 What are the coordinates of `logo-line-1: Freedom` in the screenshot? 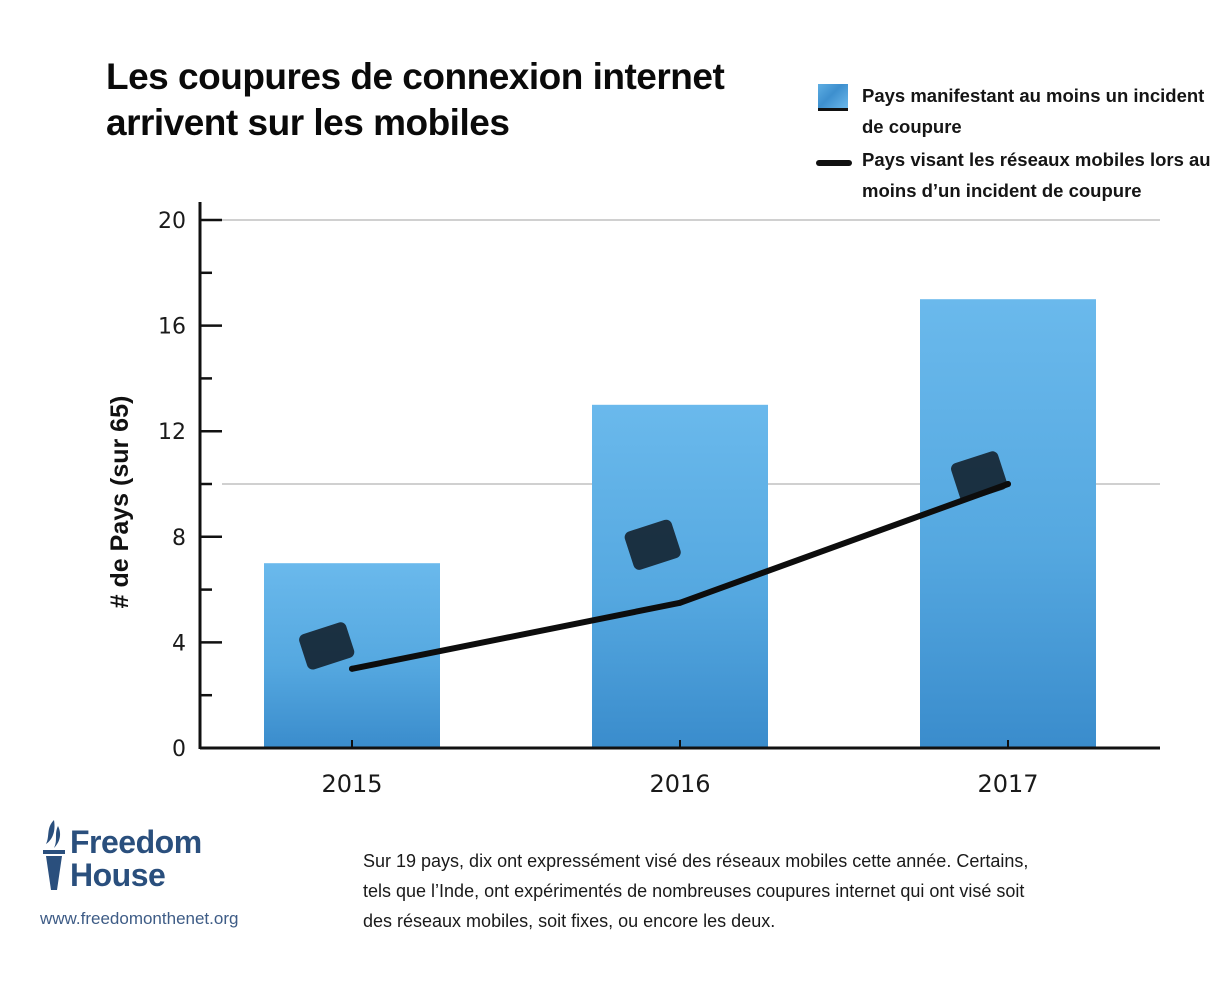 It's located at (136, 842).